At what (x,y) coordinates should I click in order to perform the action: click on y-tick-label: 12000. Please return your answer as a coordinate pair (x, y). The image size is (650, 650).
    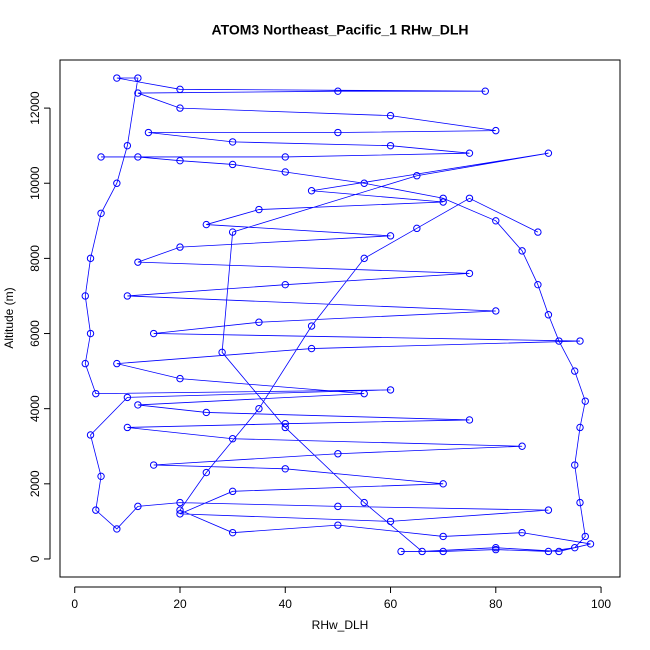
    Looking at the image, I should click on (35, 108).